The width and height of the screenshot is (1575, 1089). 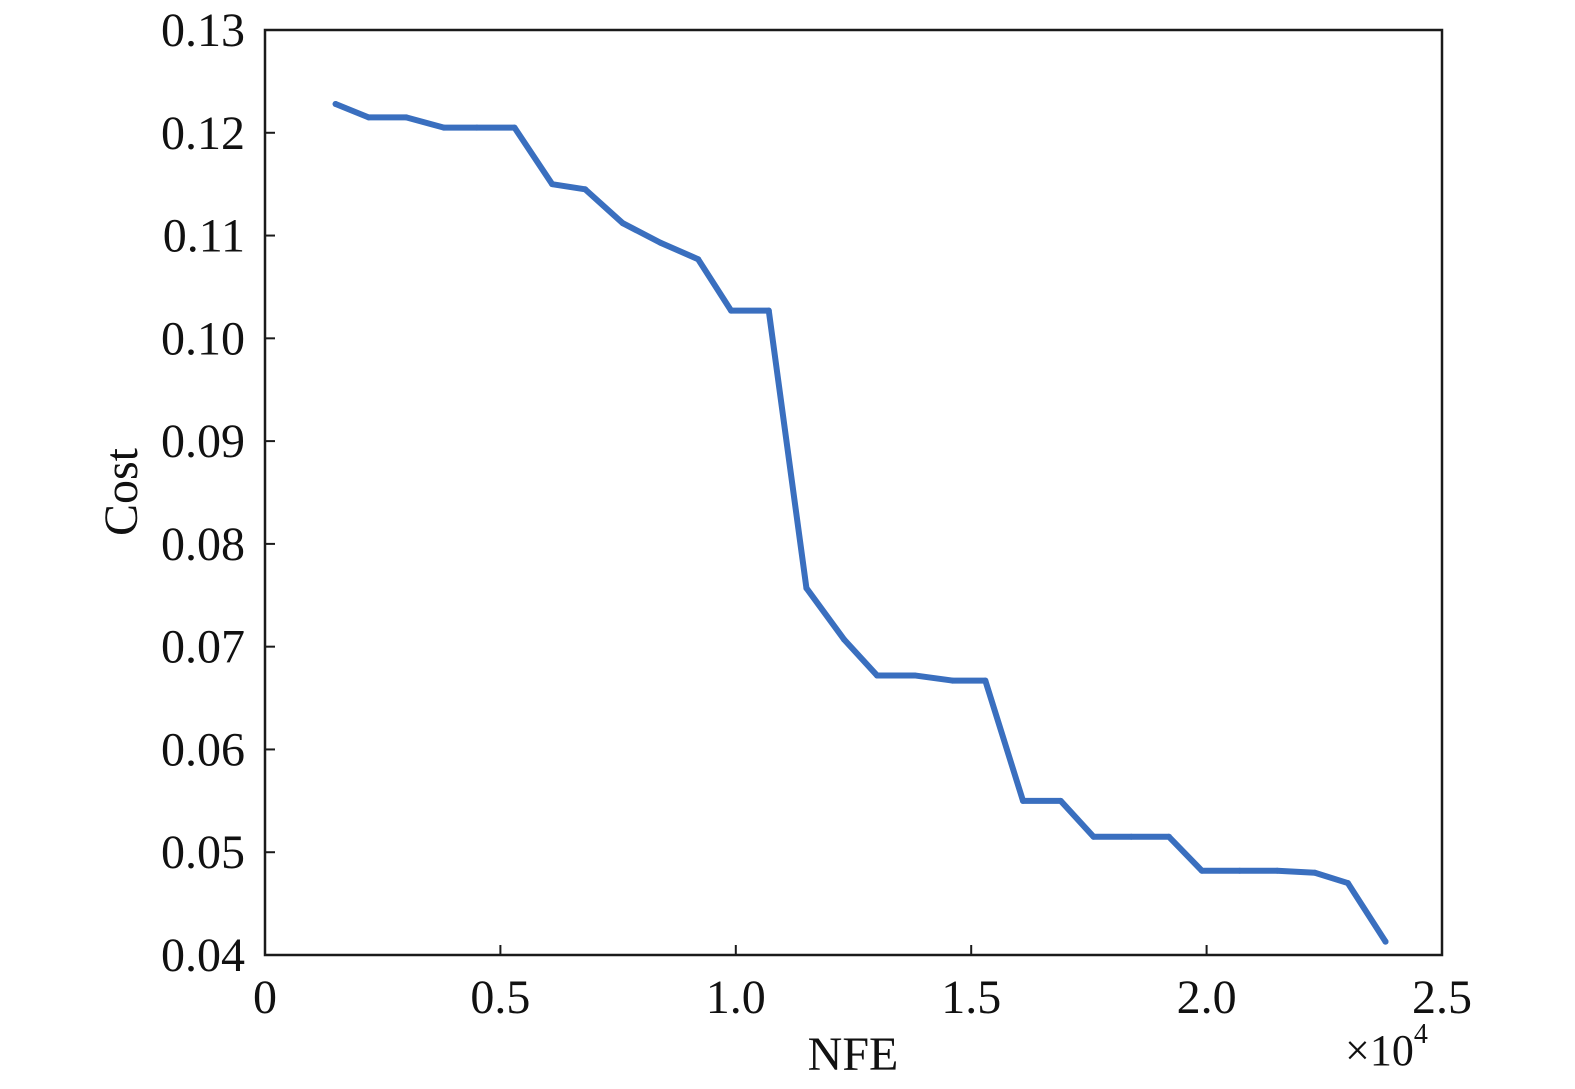 I want to click on y-axis-title: Cost, so click(x=121, y=491).